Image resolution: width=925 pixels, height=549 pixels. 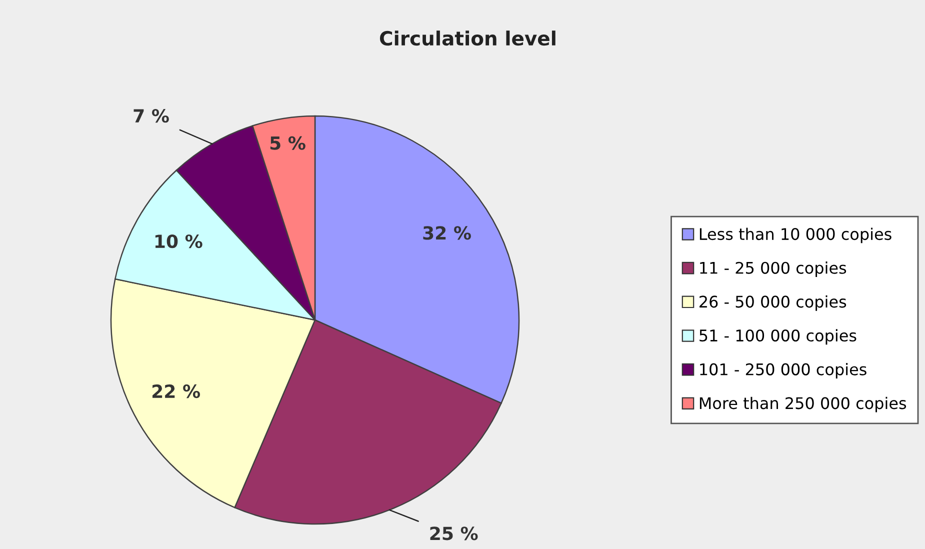 What do you see at coordinates (454, 533) in the screenshot?
I see `data-label: 25 %` at bounding box center [454, 533].